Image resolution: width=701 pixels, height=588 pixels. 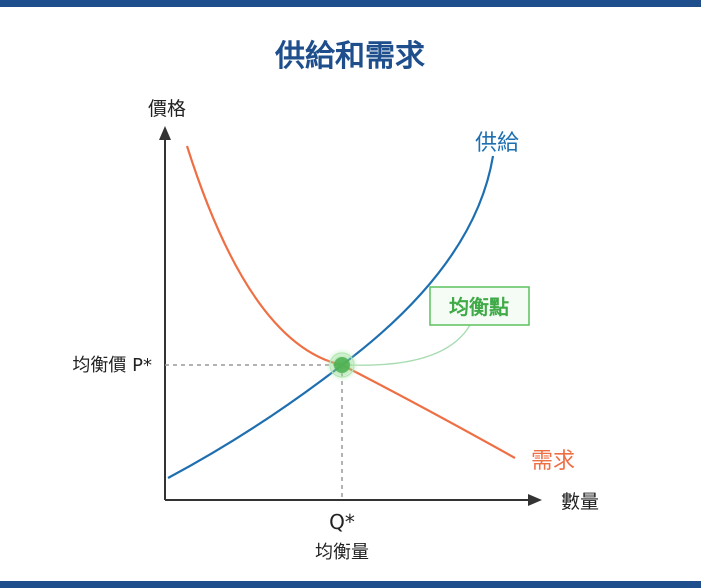 What do you see at coordinates (535, 500) in the screenshot?
I see `x-axis-arrow` at bounding box center [535, 500].